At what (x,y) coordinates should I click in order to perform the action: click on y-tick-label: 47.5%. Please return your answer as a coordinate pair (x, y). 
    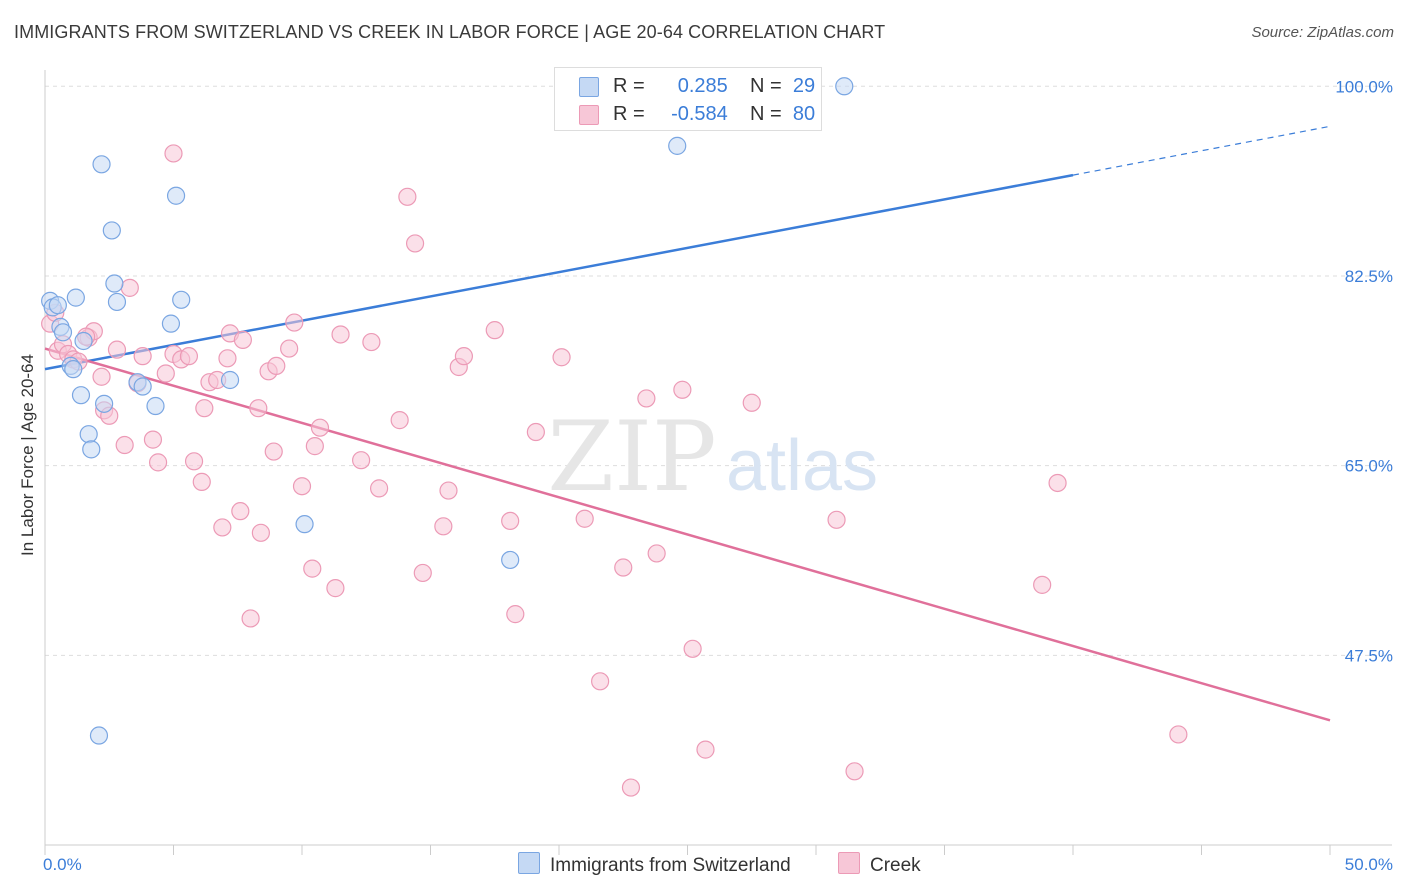
    Looking at the image, I should click on (1369, 655).